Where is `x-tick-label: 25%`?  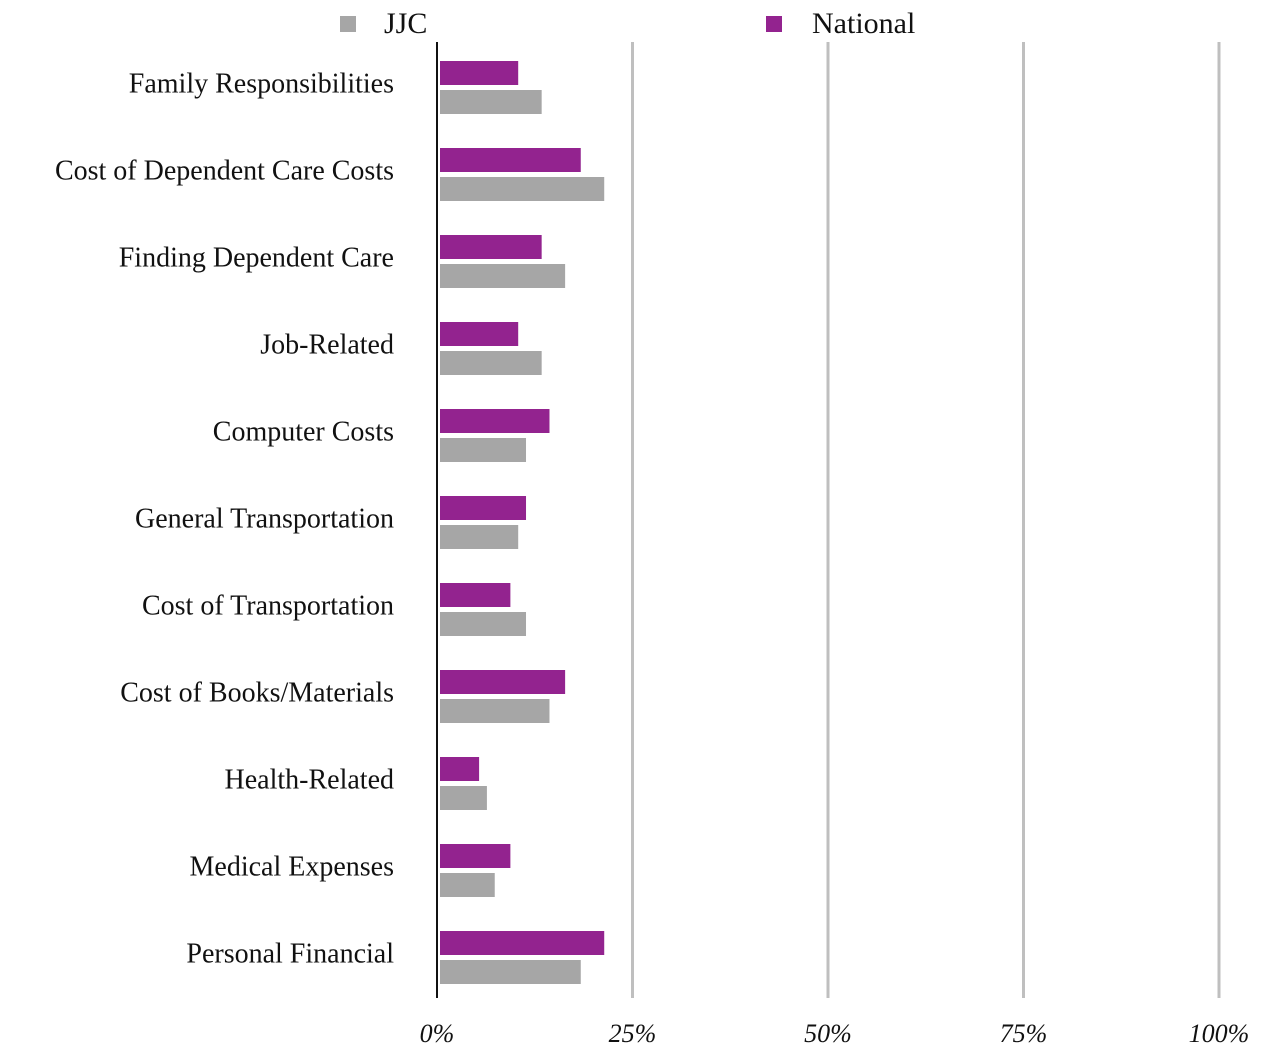 x-tick-label: 25% is located at coordinates (633, 1033).